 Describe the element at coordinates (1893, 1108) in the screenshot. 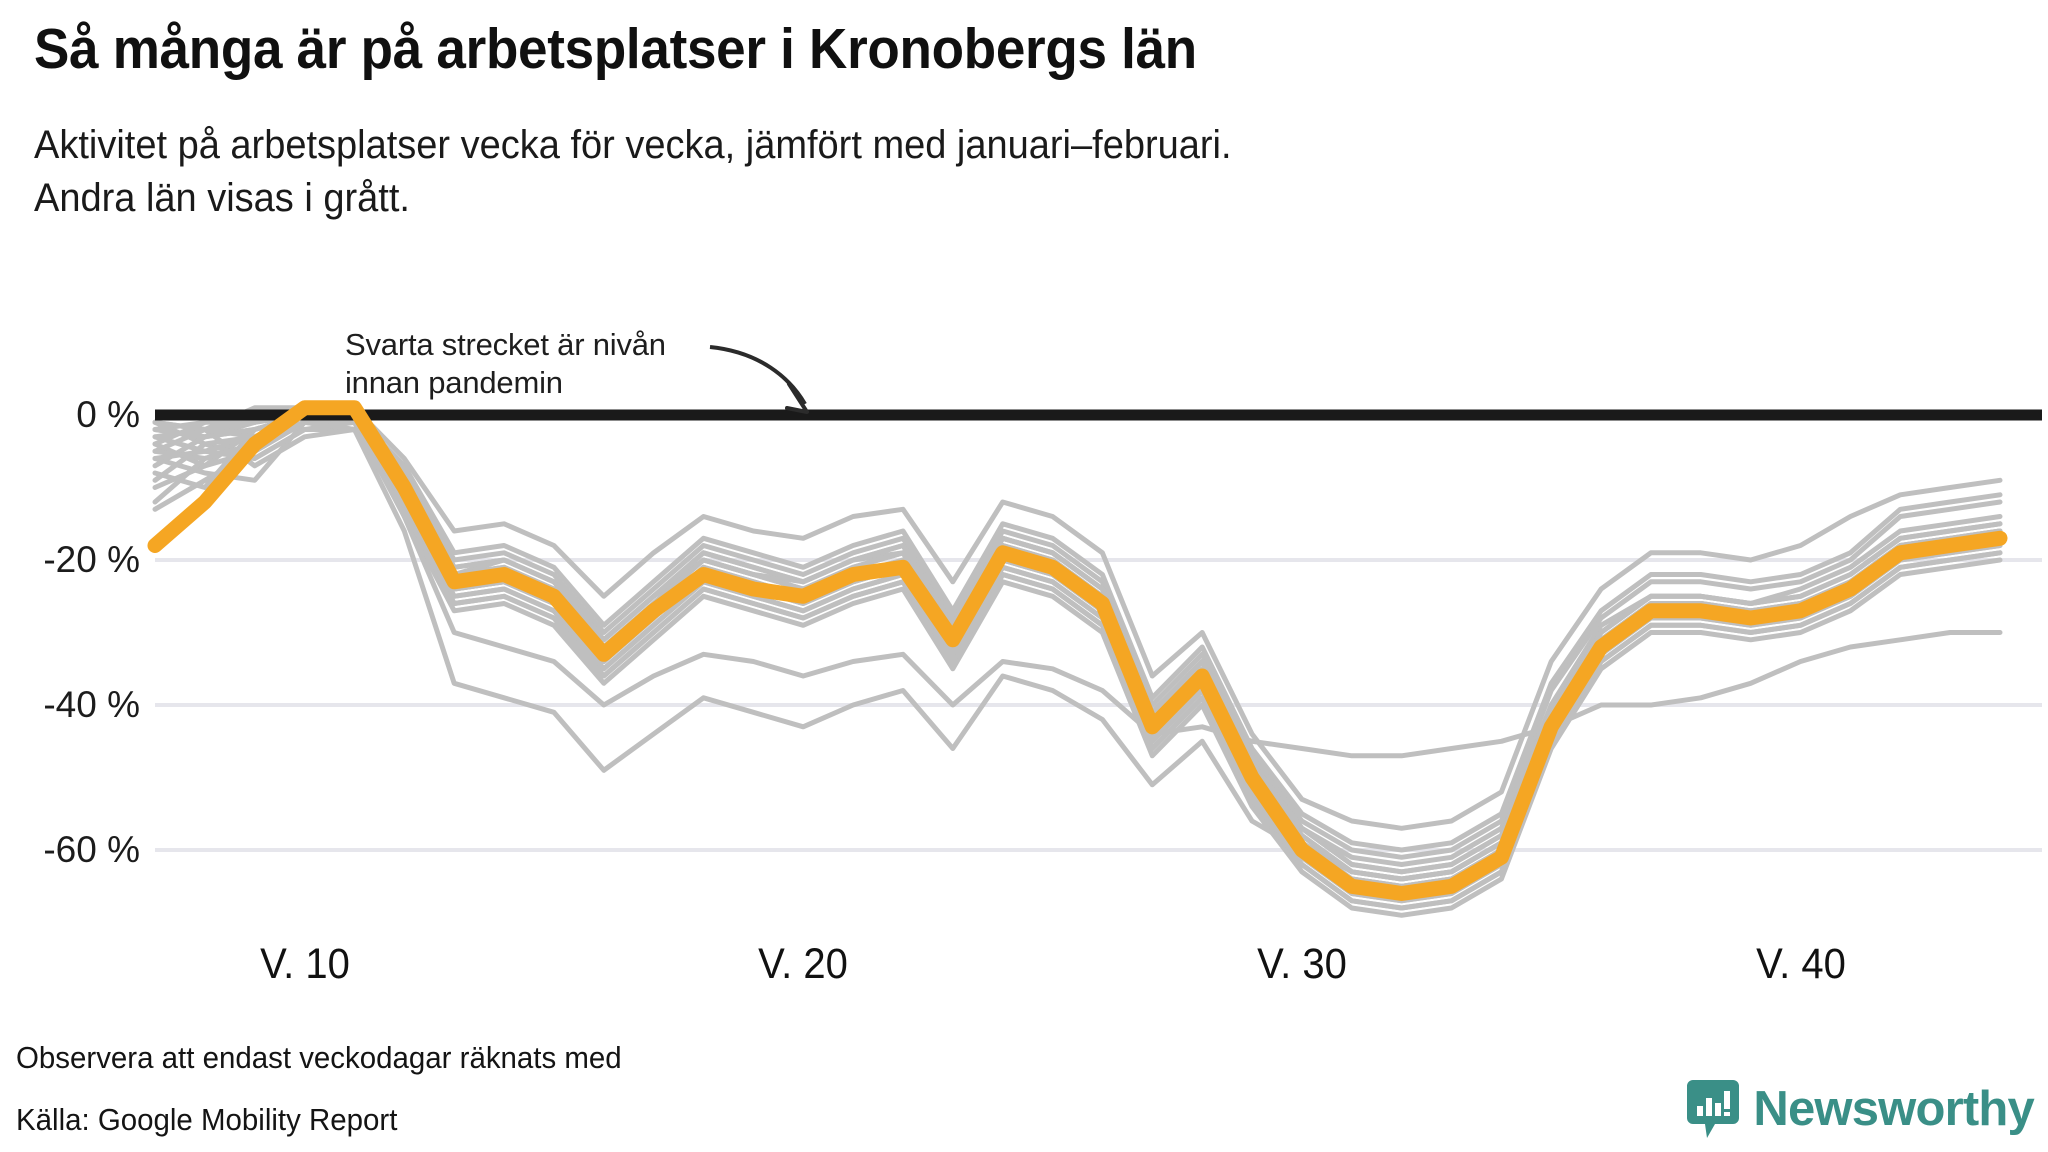

I see `logo-text: Newsworthy` at that location.